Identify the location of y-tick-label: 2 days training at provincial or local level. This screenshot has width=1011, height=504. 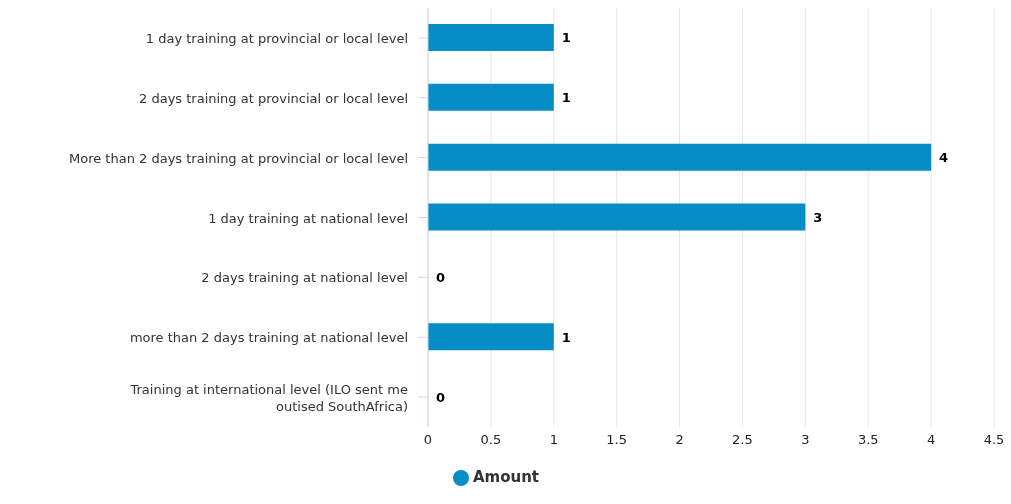
(273, 98).